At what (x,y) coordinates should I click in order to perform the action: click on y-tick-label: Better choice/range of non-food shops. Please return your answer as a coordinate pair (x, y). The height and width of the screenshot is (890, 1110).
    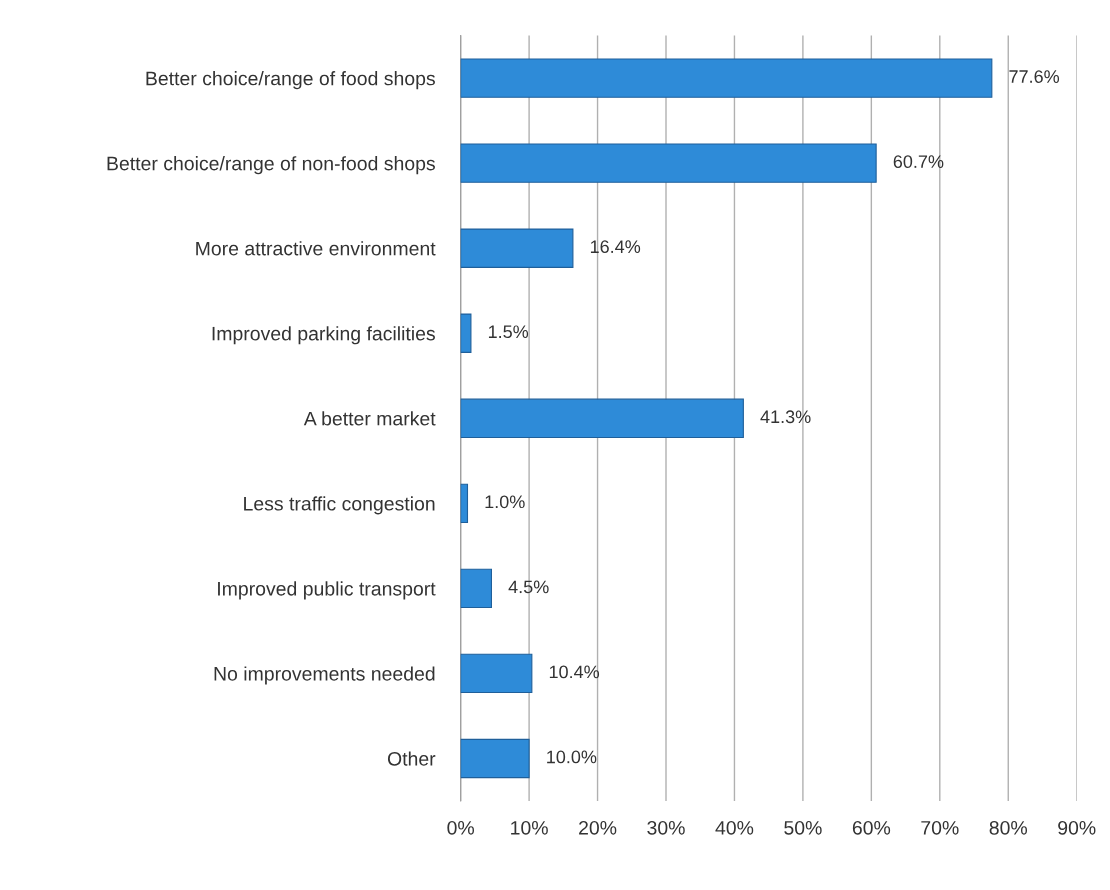
    Looking at the image, I should click on (271, 165).